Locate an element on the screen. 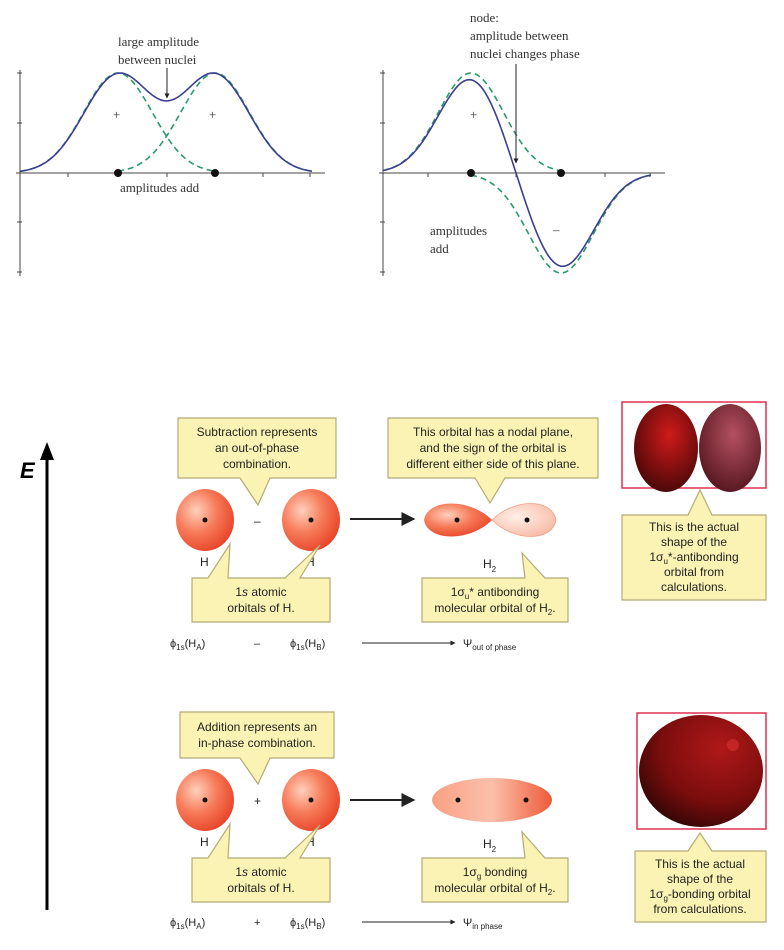 The width and height of the screenshot is (784, 950). calculated-bonding-orbital is located at coordinates (701, 771).